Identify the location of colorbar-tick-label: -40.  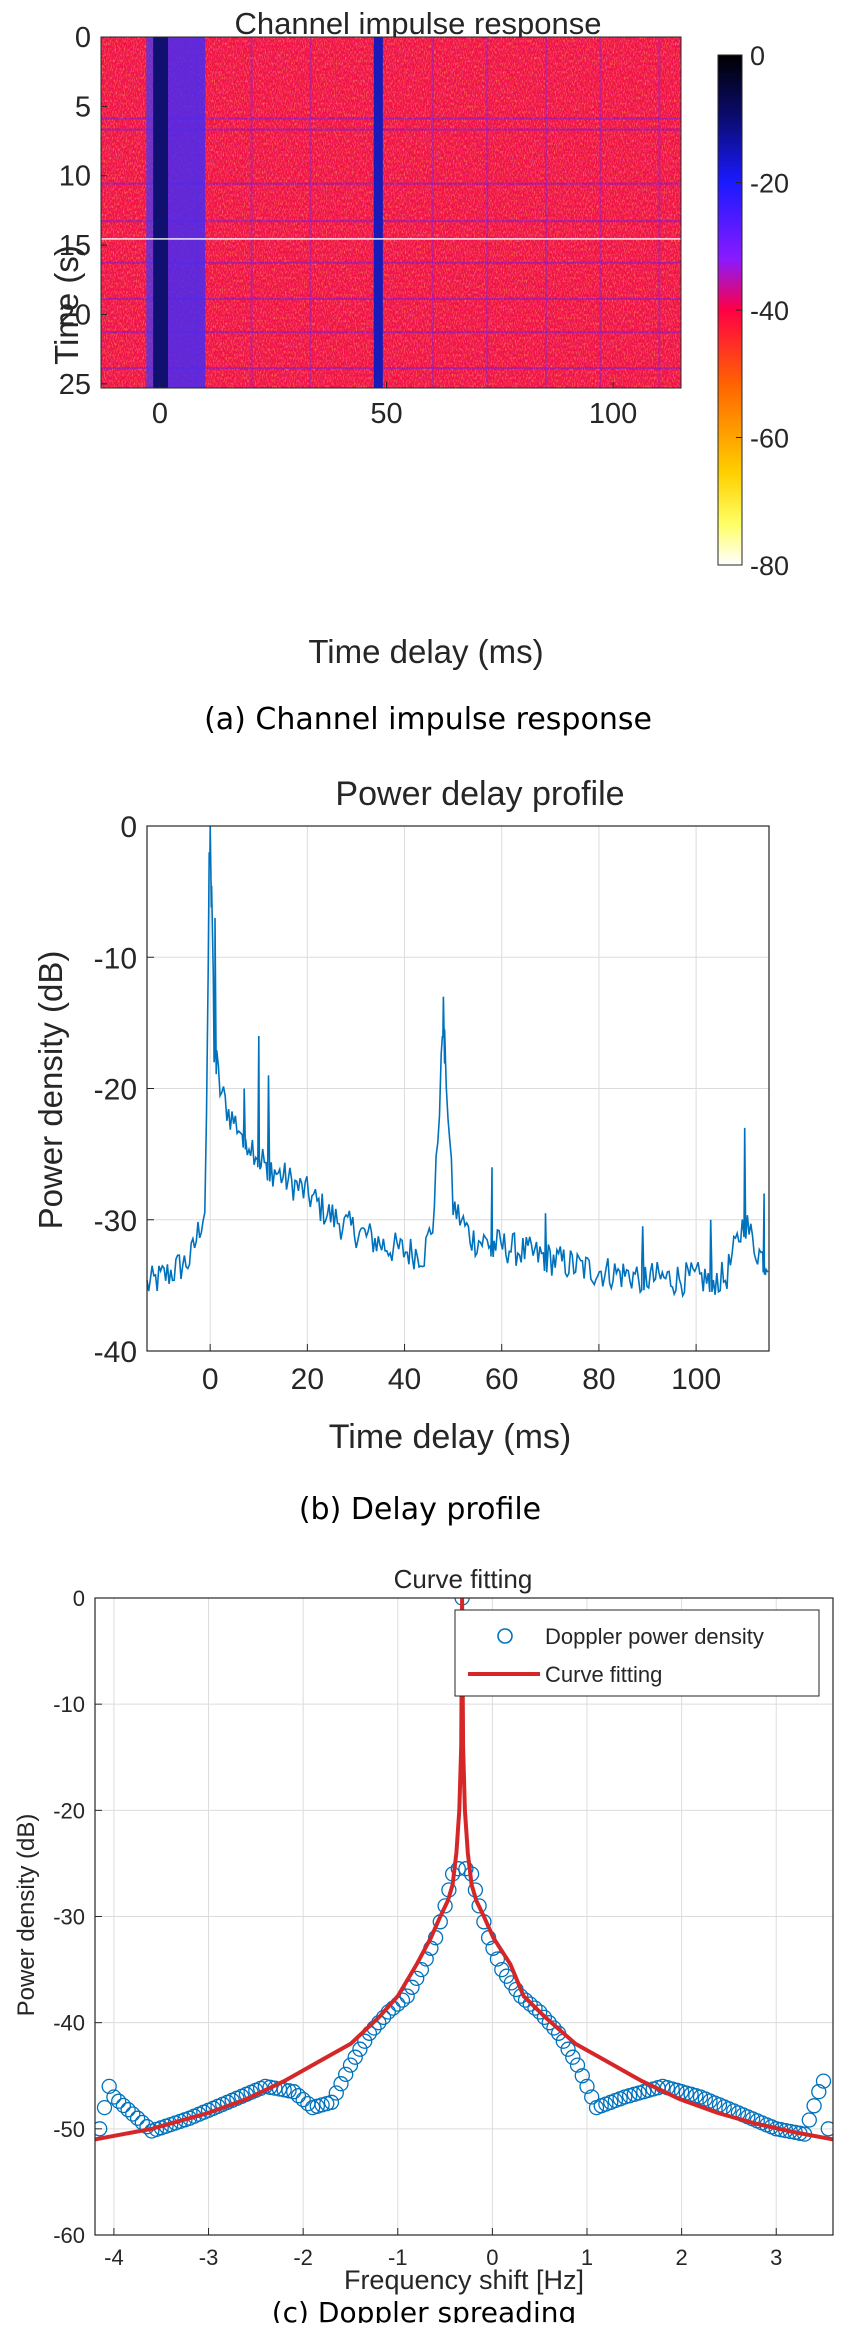
(769, 311).